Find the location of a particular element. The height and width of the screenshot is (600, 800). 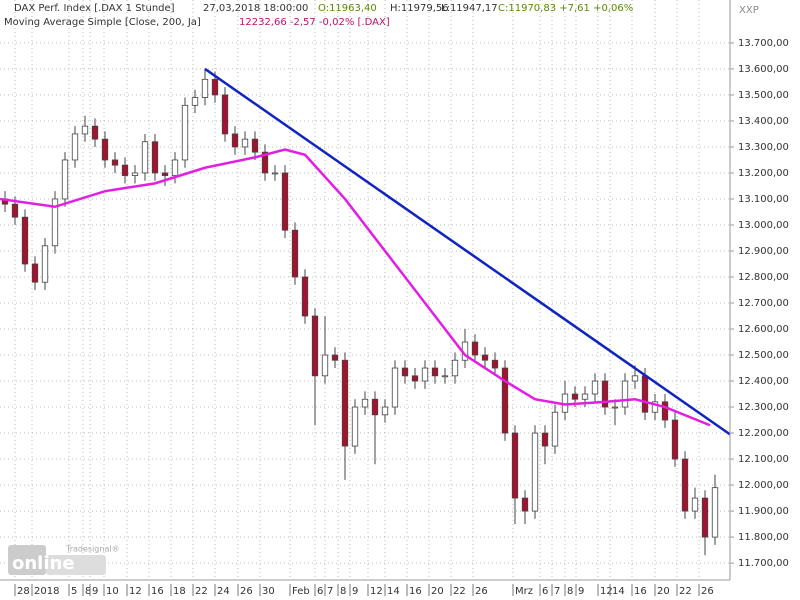

high-value: H:11979,56 is located at coordinates (419, 8).